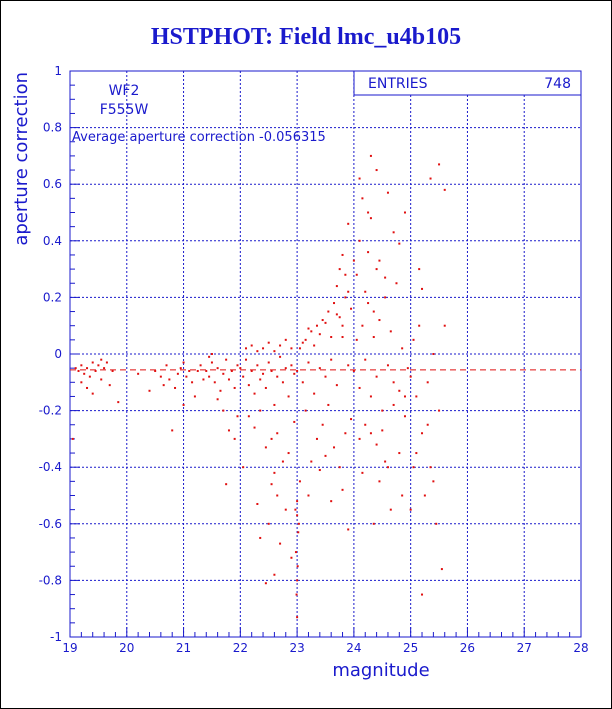 Image resolution: width=612 pixels, height=709 pixels. What do you see at coordinates (467, 83) in the screenshot?
I see `stats-box` at bounding box center [467, 83].